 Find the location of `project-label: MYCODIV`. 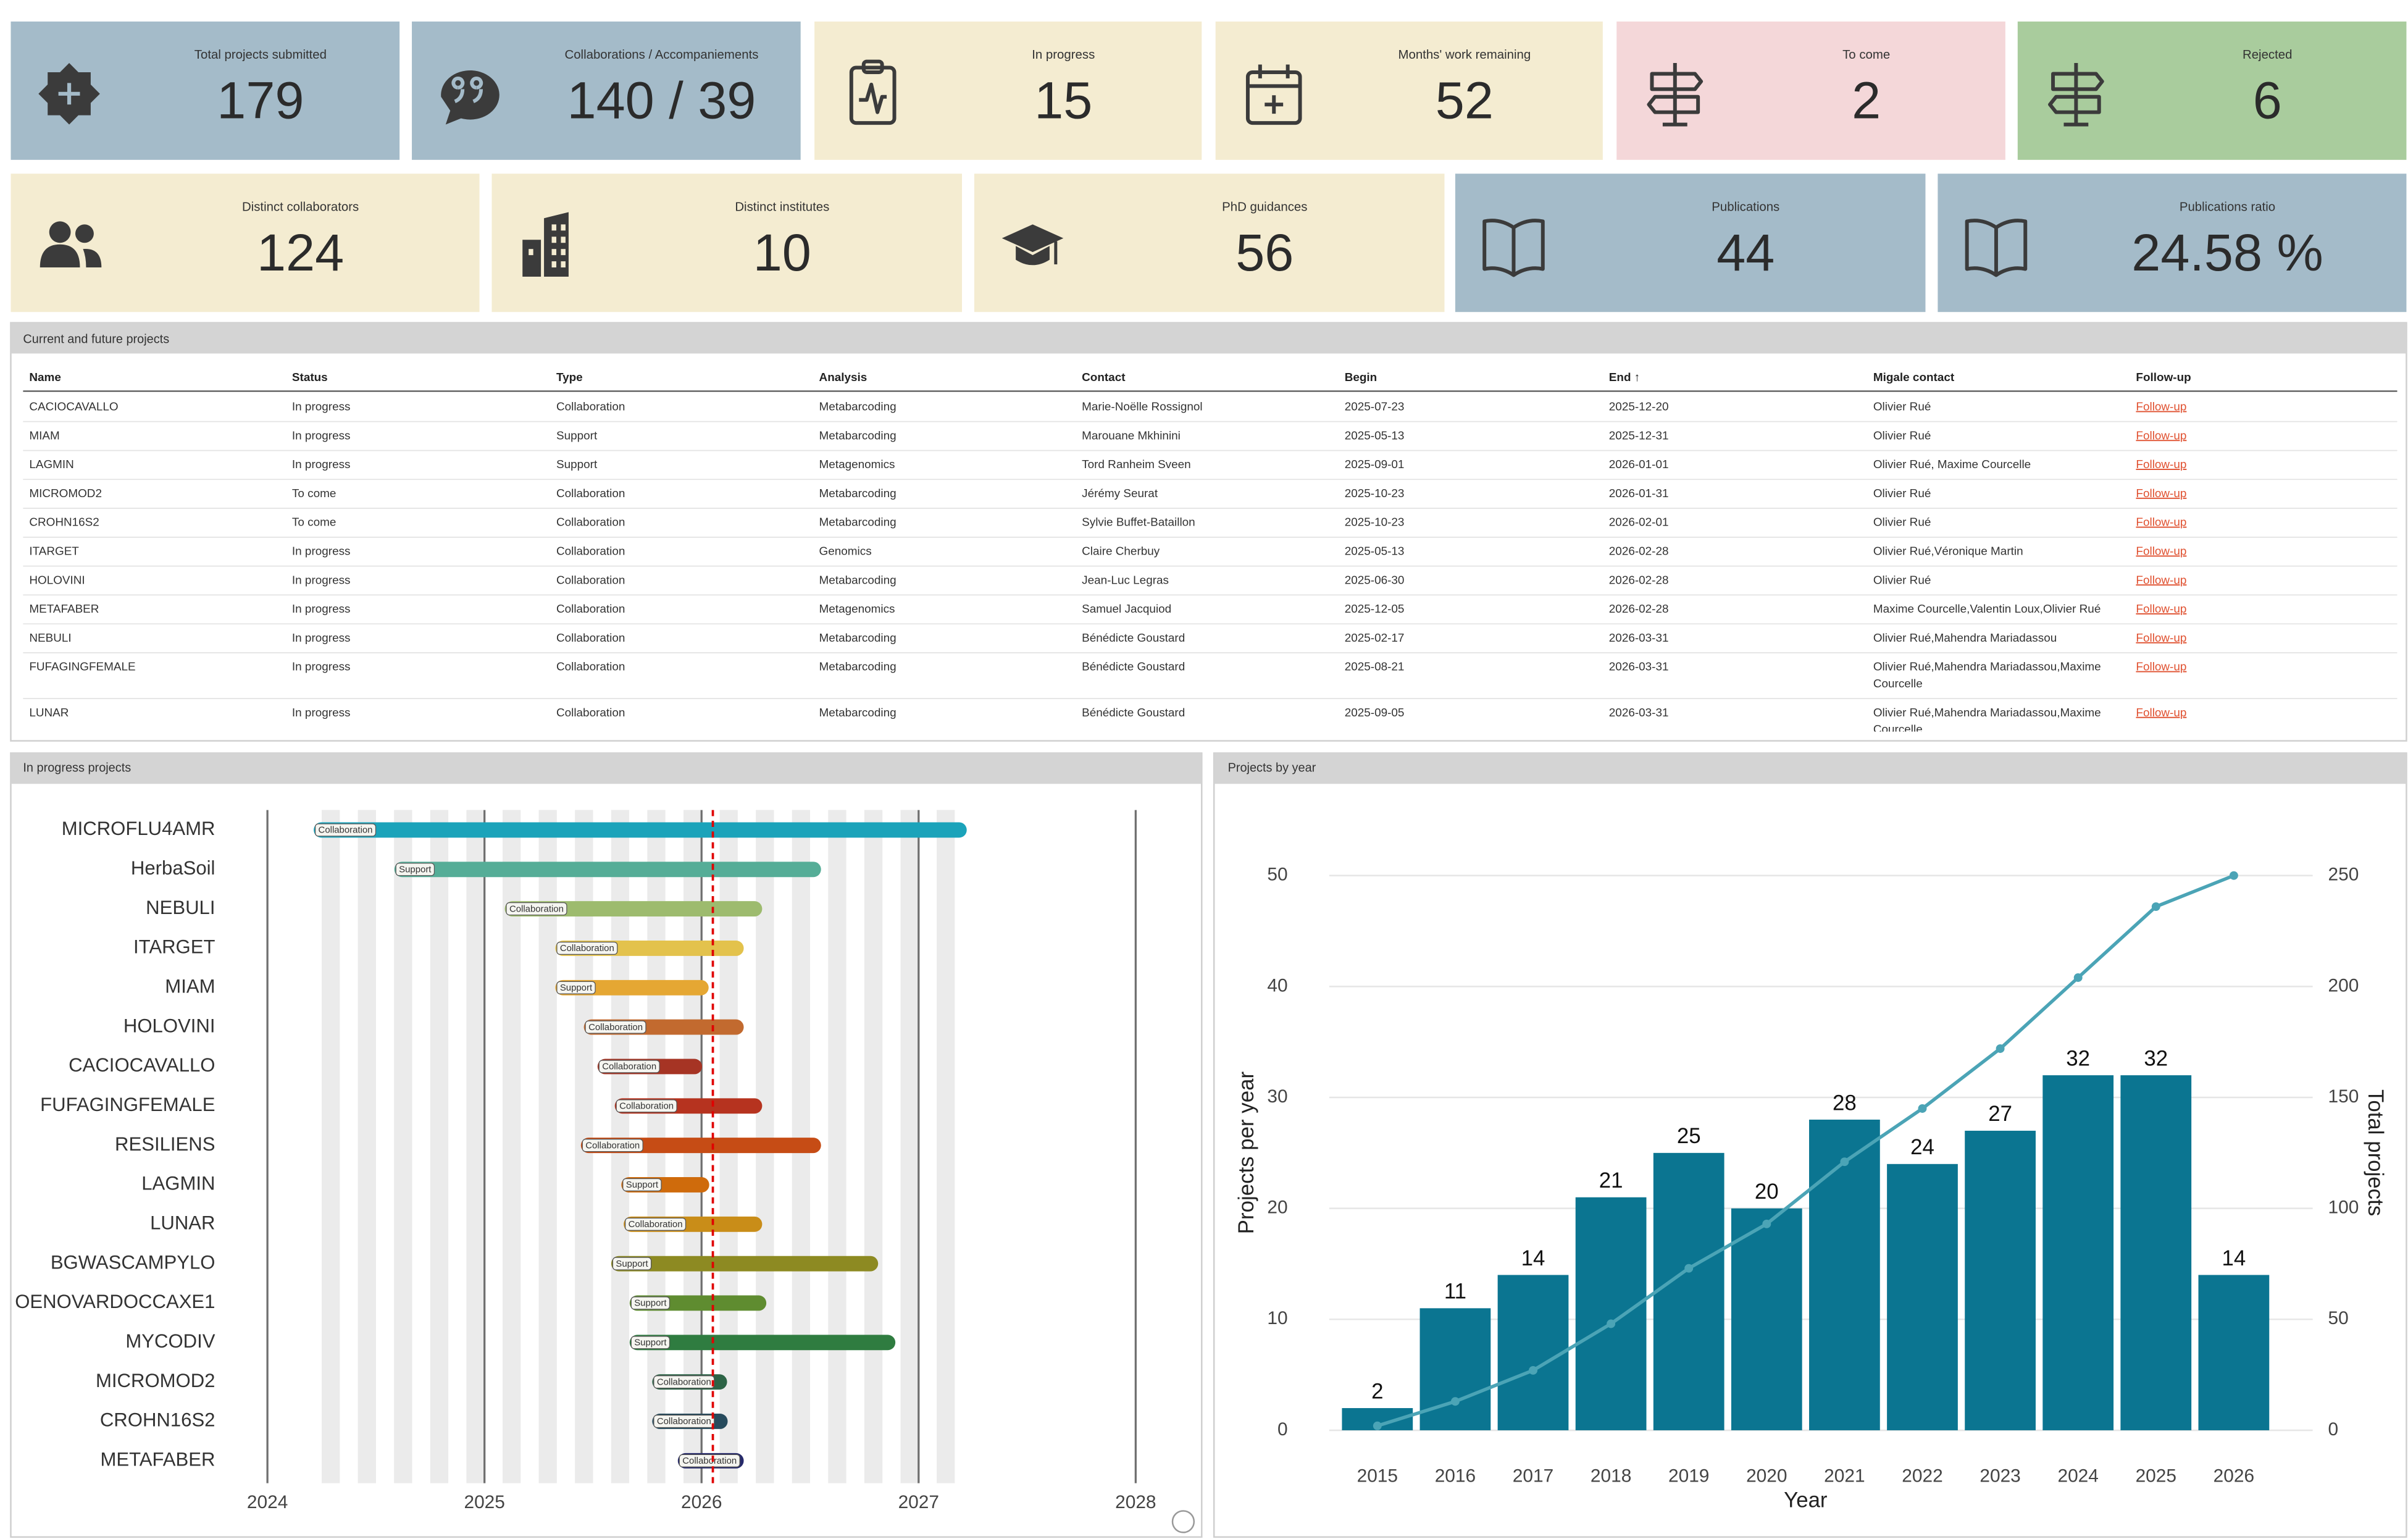

project-label: MYCODIV is located at coordinates (170, 1341).